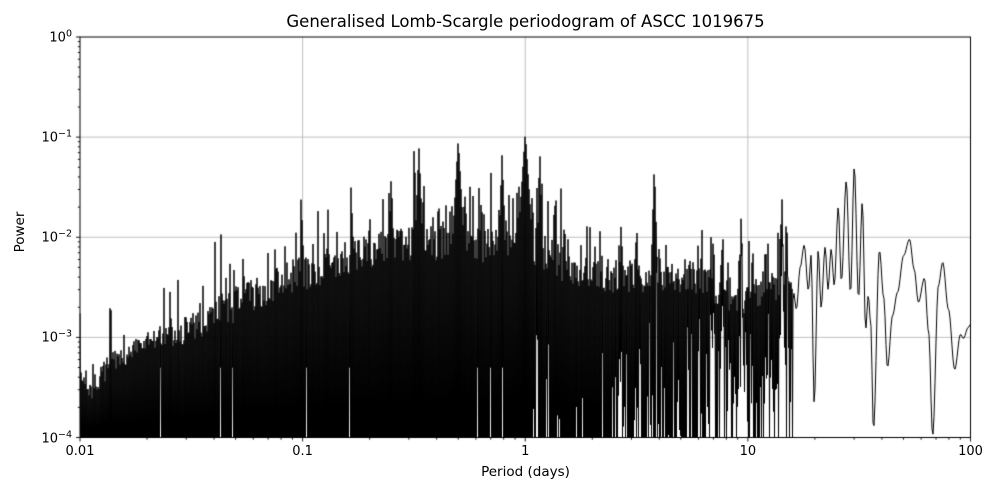 Image resolution: width=1000 pixels, height=500 pixels. What do you see at coordinates (60, 37) in the screenshot?
I see `y-tick-label: 10⁰` at bounding box center [60, 37].